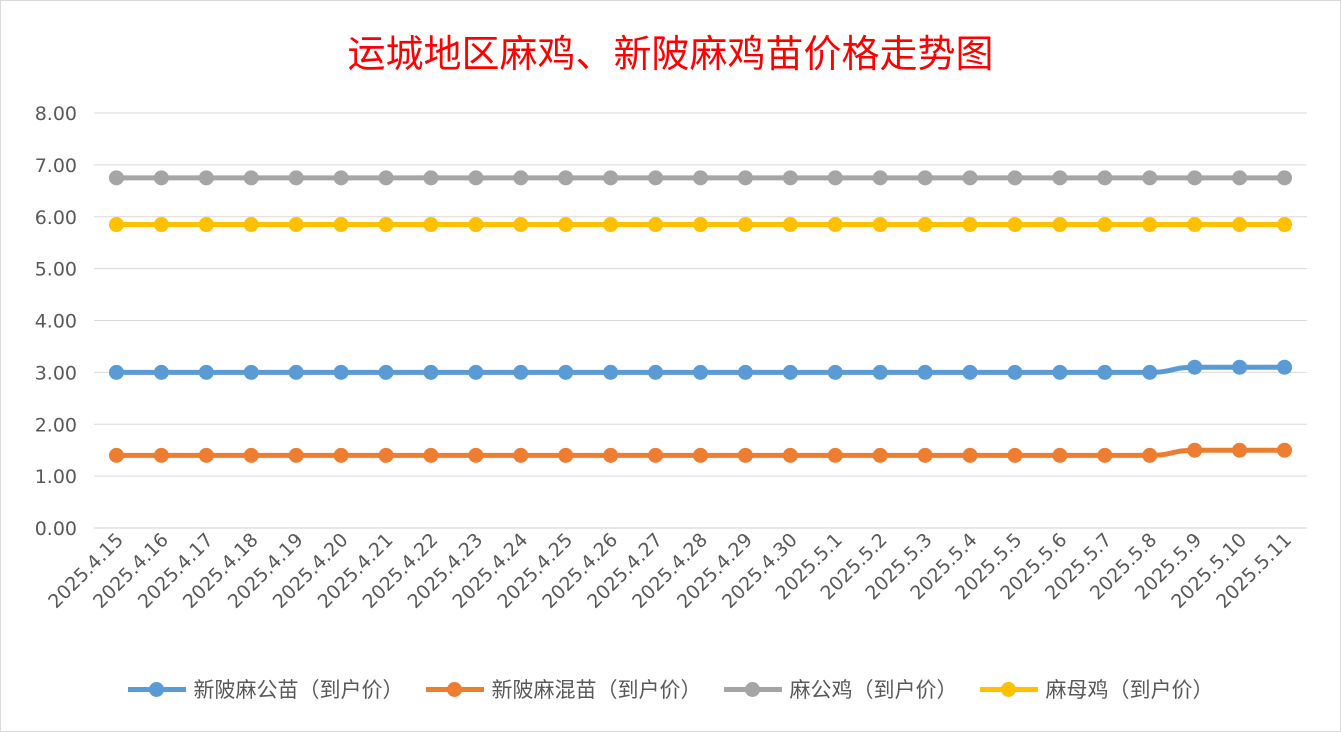  I want to click on y-tick-label: 7.00, so click(56, 166).